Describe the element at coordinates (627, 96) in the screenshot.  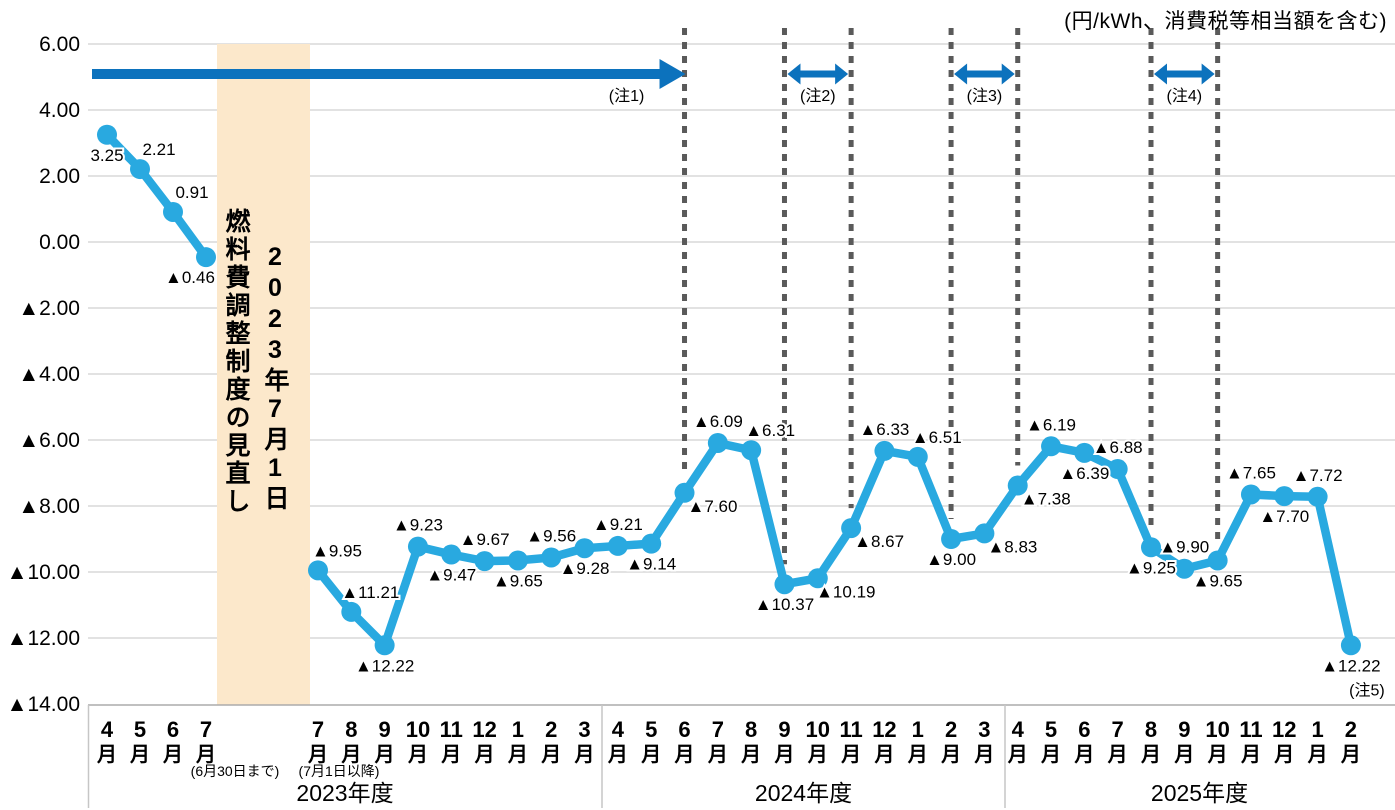
I see `note1-label: (注1)` at that location.